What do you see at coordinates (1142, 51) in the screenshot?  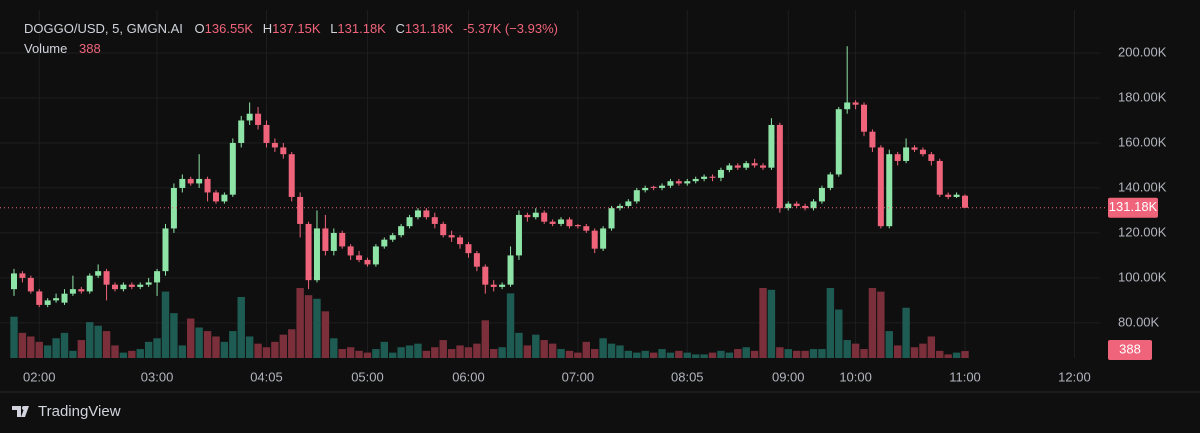 I see `y-tick-label: 200.00K` at bounding box center [1142, 51].